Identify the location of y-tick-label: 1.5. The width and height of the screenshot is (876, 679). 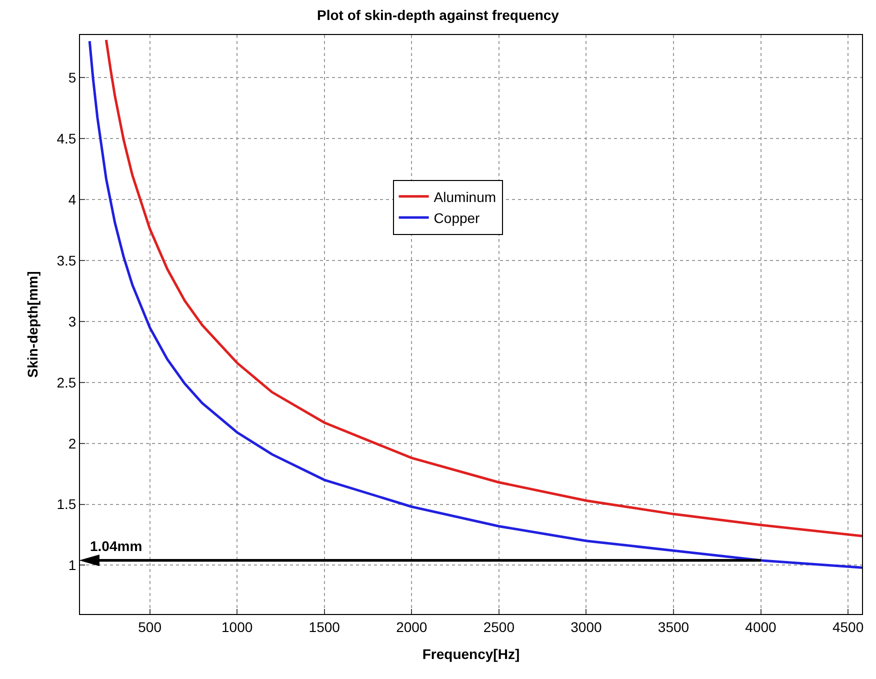
(66, 504).